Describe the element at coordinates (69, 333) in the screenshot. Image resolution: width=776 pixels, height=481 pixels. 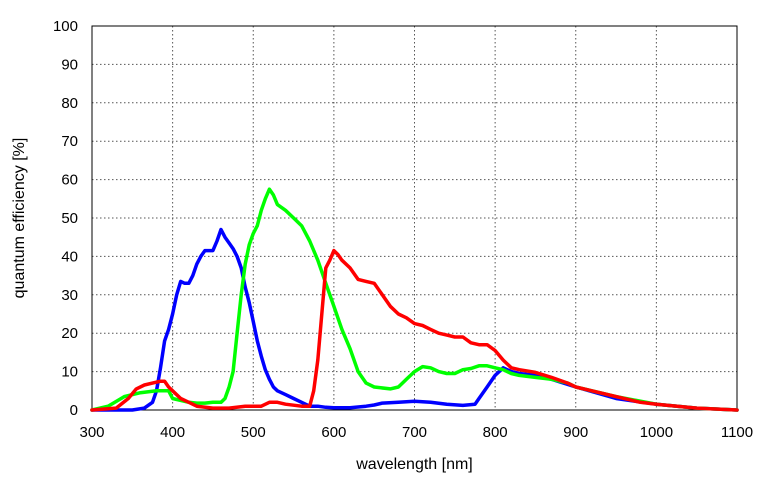
I see `y-tick-label: 20` at that location.